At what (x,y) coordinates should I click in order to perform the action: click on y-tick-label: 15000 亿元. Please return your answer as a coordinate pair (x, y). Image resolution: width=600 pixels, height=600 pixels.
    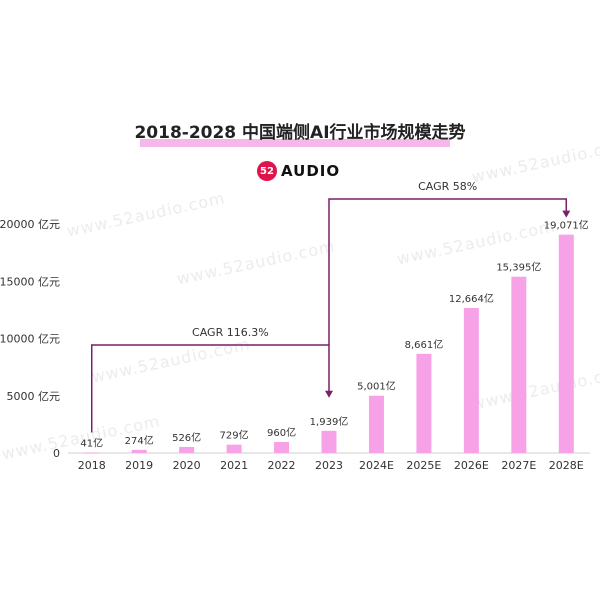
    Looking at the image, I should click on (30, 281).